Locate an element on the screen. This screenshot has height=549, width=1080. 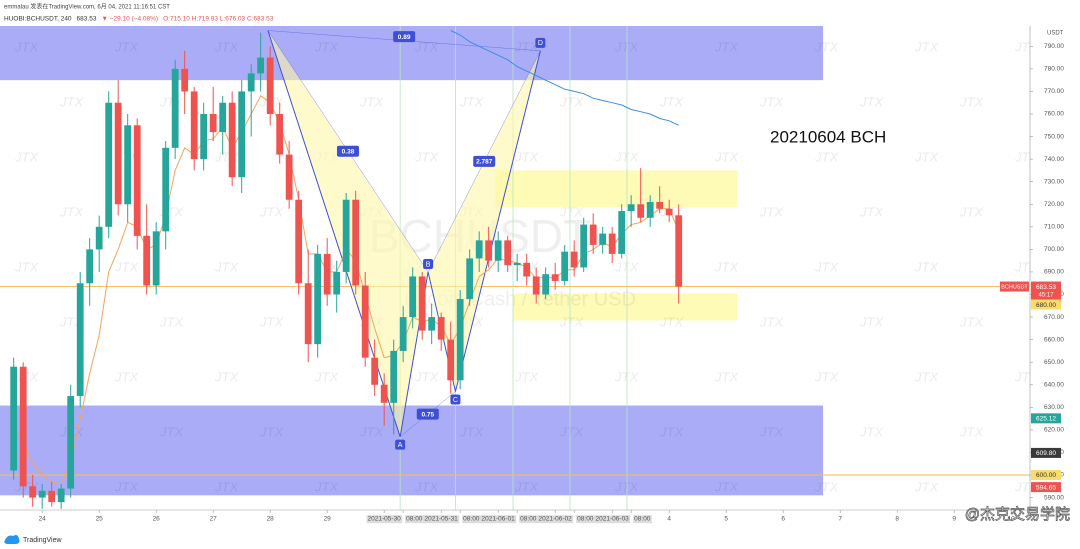
y-tick-label: 710.00 is located at coordinates (1054, 227).